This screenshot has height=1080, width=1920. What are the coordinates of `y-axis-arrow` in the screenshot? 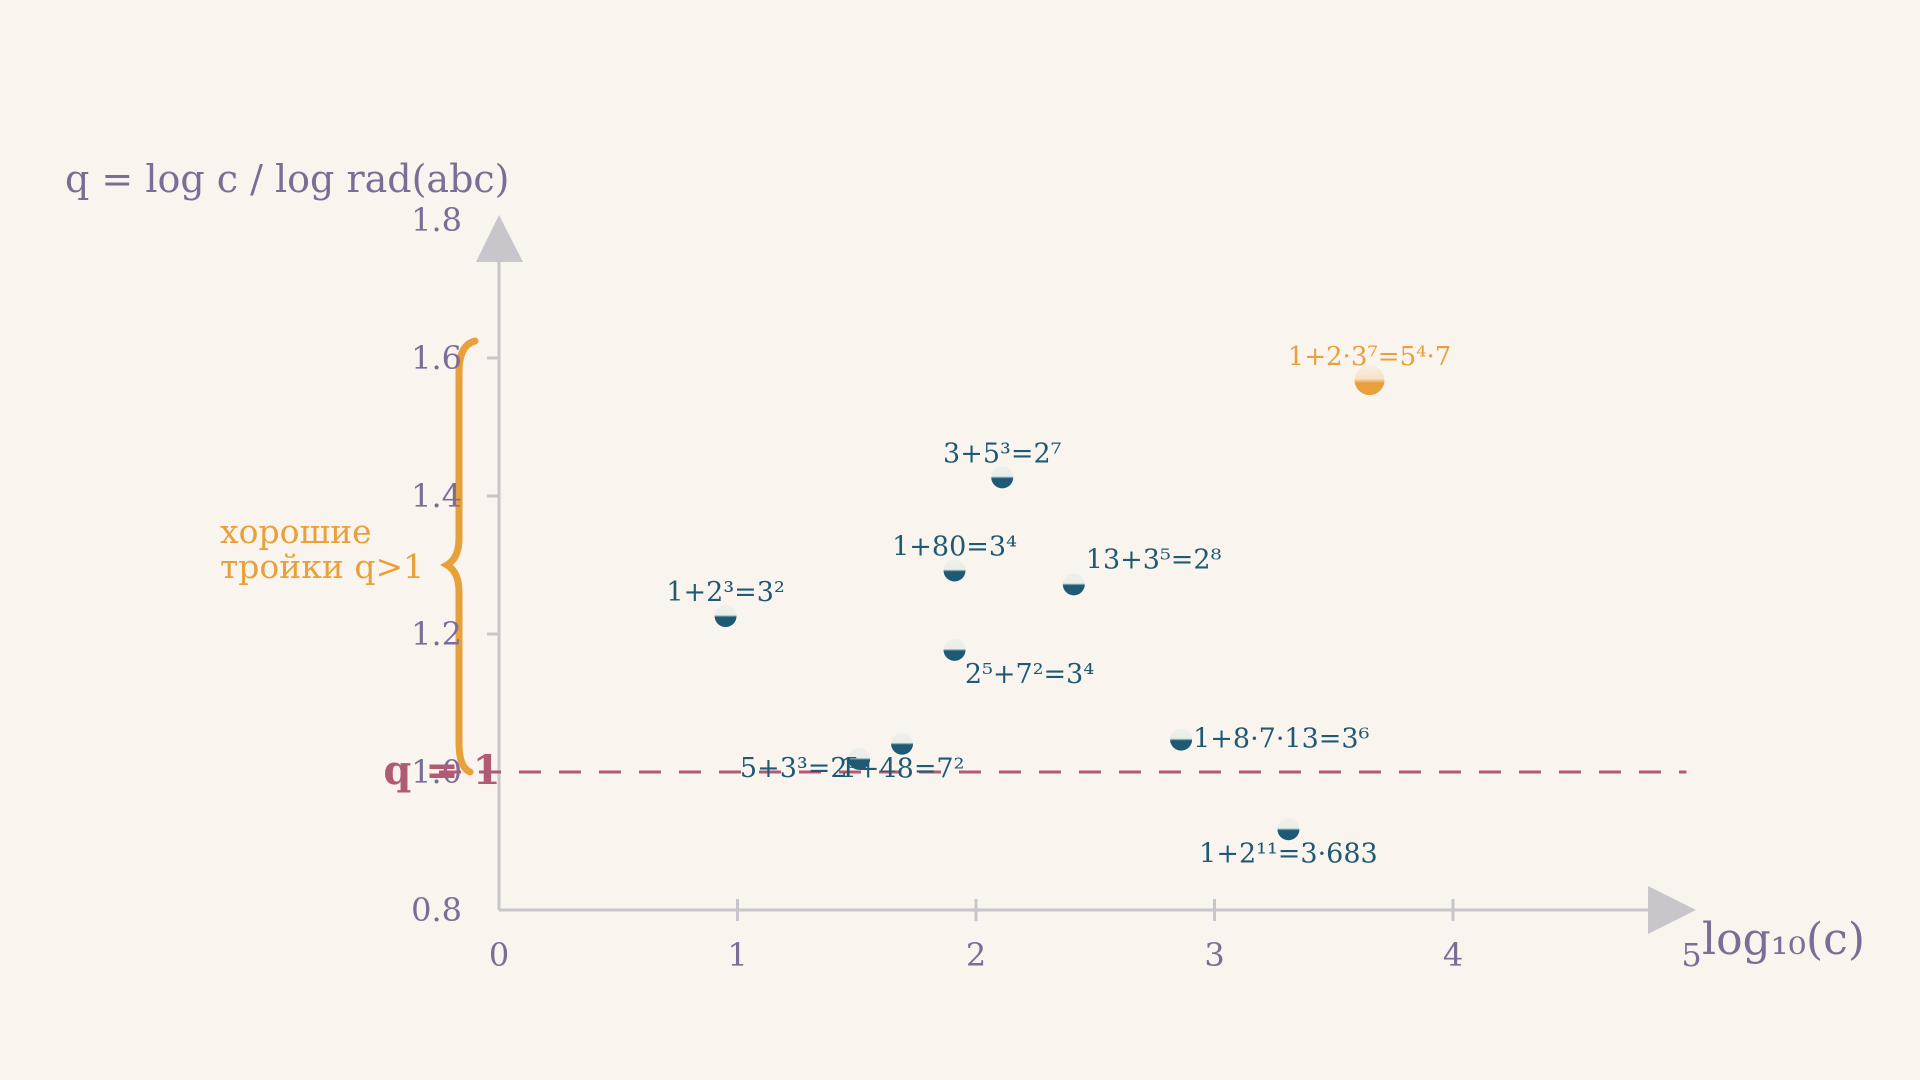 It's located at (499, 238).